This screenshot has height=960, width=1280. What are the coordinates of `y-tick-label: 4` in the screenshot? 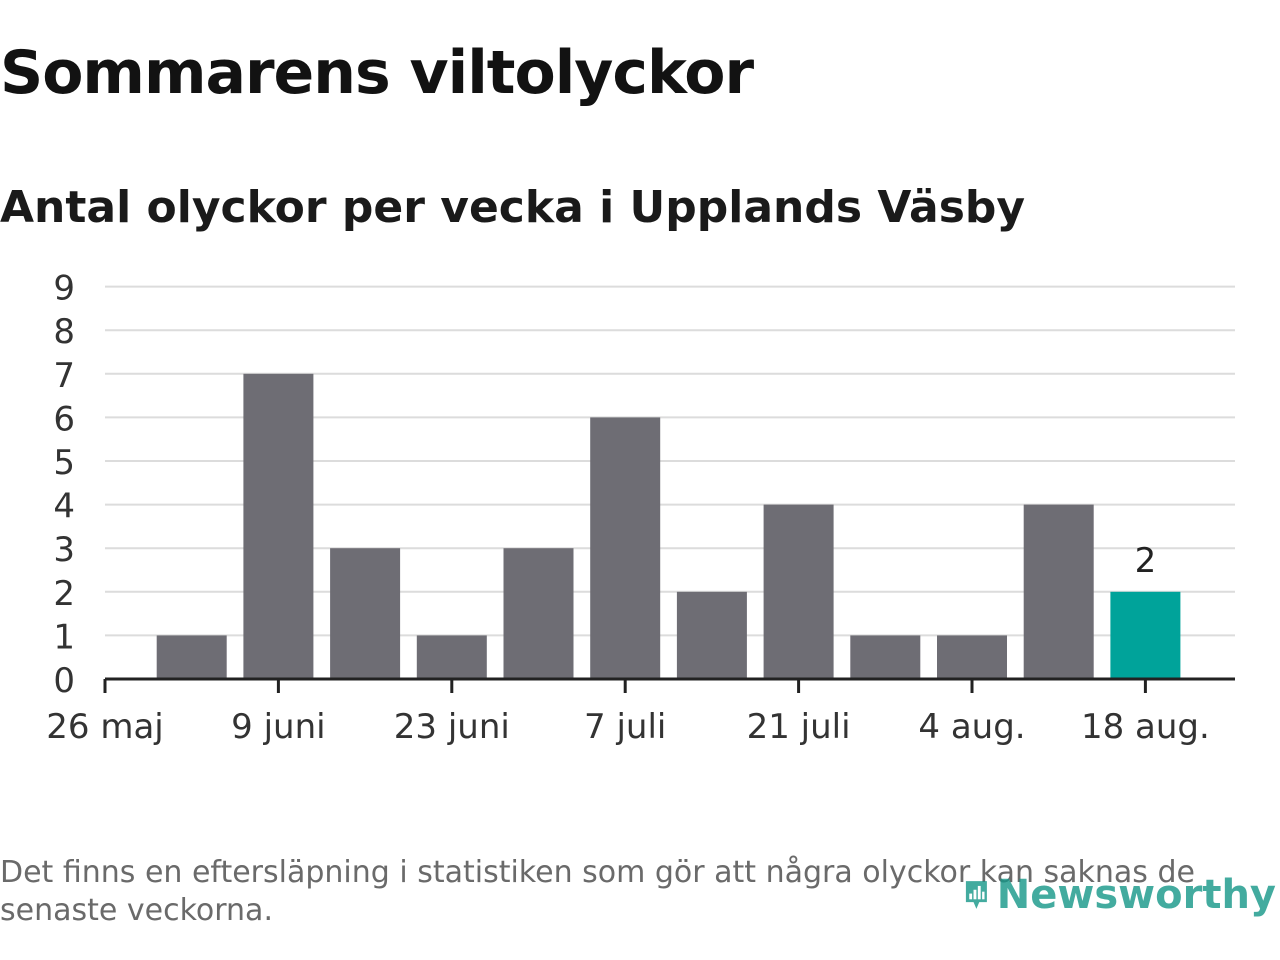 It's located at (64, 507).